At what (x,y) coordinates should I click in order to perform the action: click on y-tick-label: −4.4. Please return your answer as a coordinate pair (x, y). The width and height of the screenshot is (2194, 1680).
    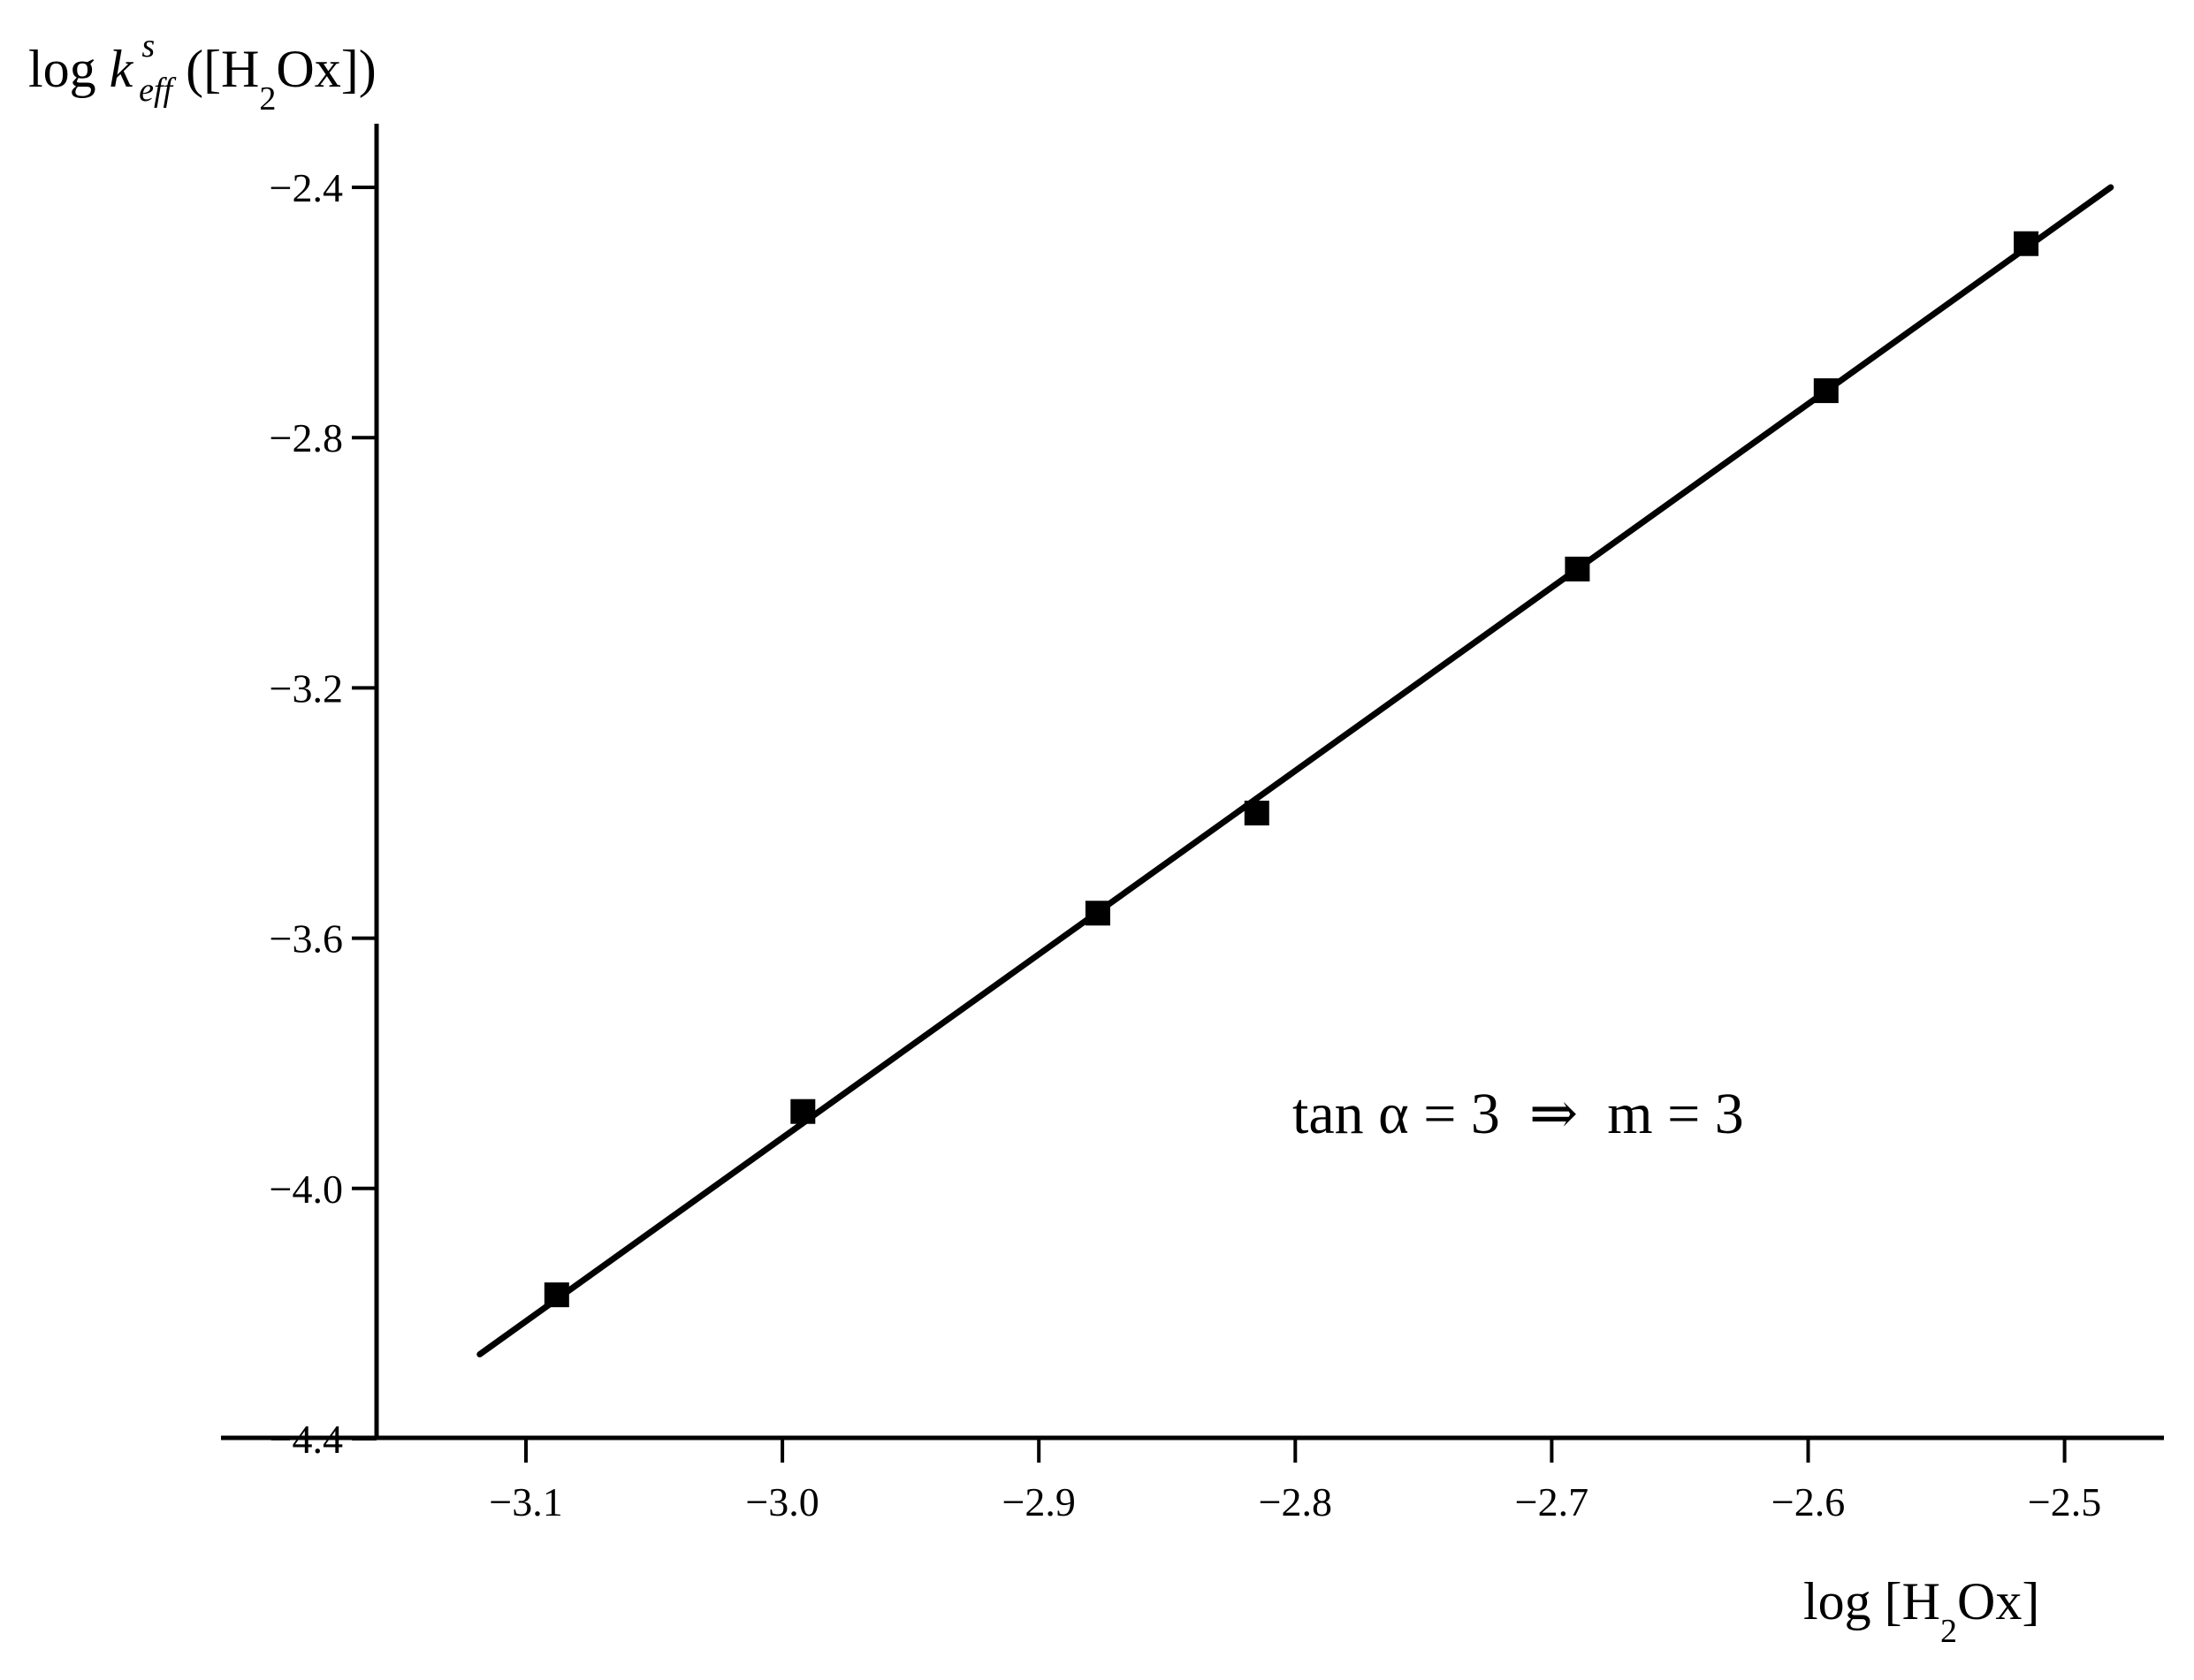
    Looking at the image, I should click on (306, 1439).